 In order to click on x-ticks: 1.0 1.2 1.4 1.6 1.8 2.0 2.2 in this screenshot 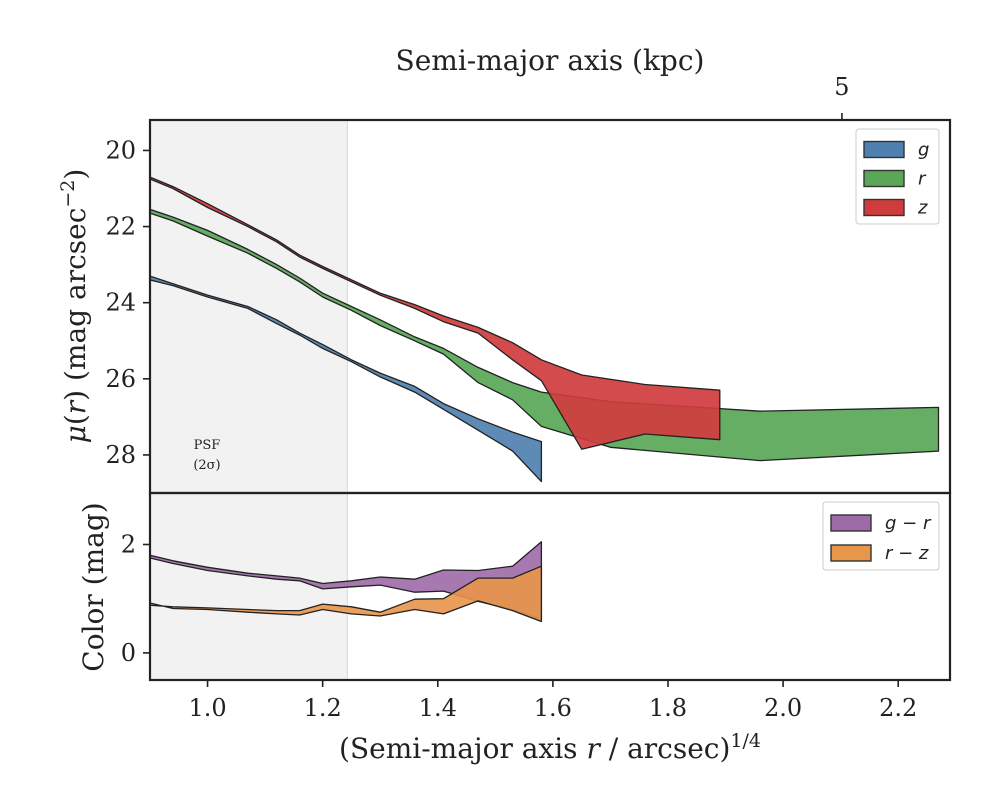, I will do `click(552, 701)`.